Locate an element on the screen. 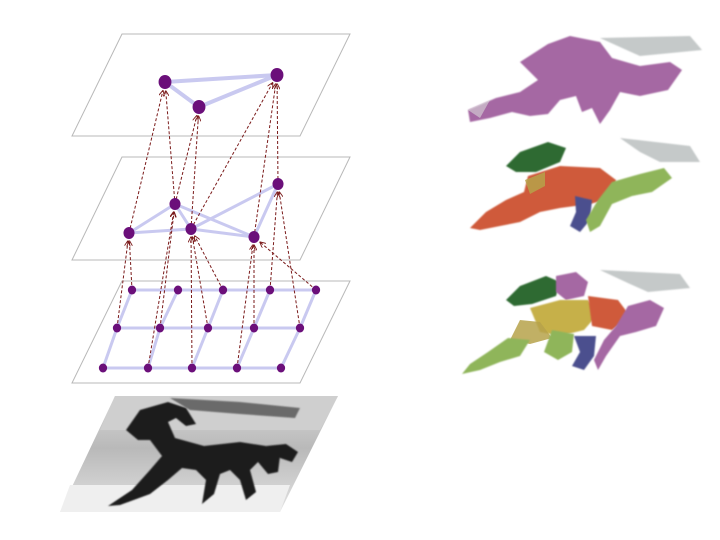 Image resolution: width=720 pixels, height=540 pixels. level-2-plane is located at coordinates (211, 208).